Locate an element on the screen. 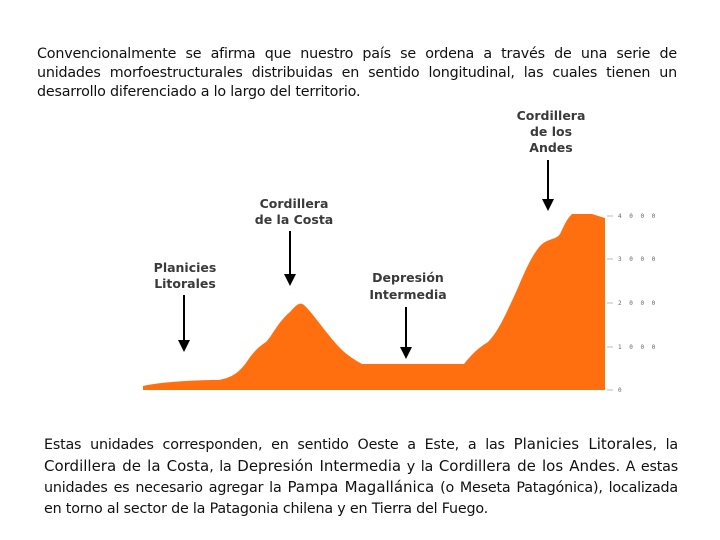 The width and height of the screenshot is (720, 540). term-planicies-litorales: Planicies Litorales is located at coordinates (583, 444).